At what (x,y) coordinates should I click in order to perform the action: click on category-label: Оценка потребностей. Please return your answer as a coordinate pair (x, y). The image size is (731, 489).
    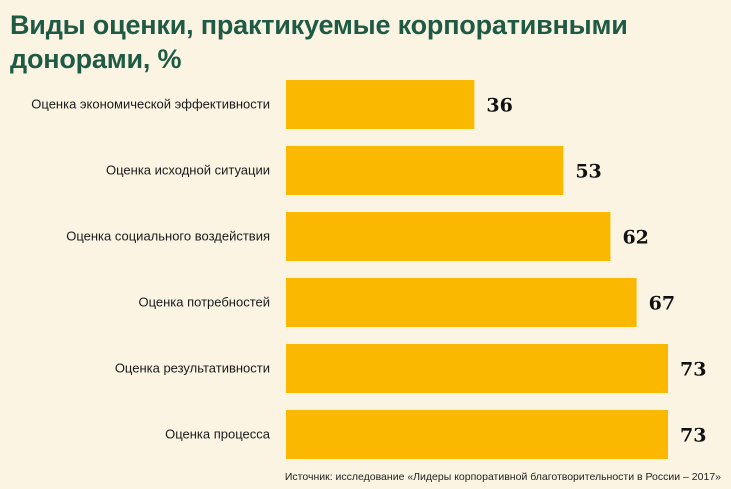
    Looking at the image, I should click on (204, 302).